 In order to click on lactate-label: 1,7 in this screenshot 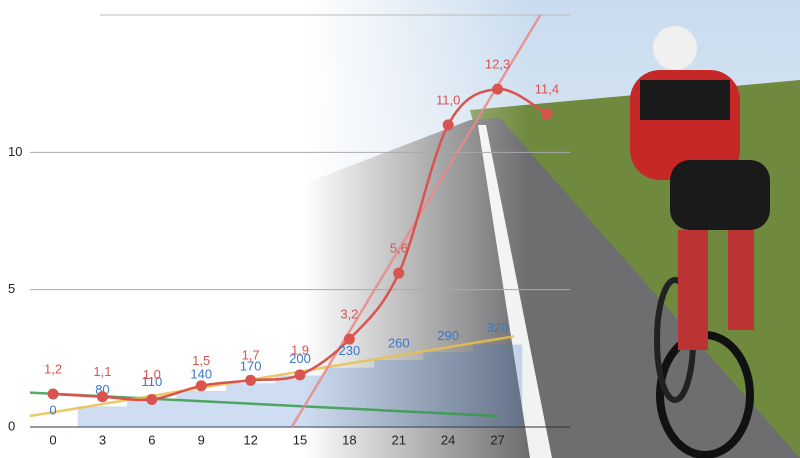, I will do `click(251, 355)`.